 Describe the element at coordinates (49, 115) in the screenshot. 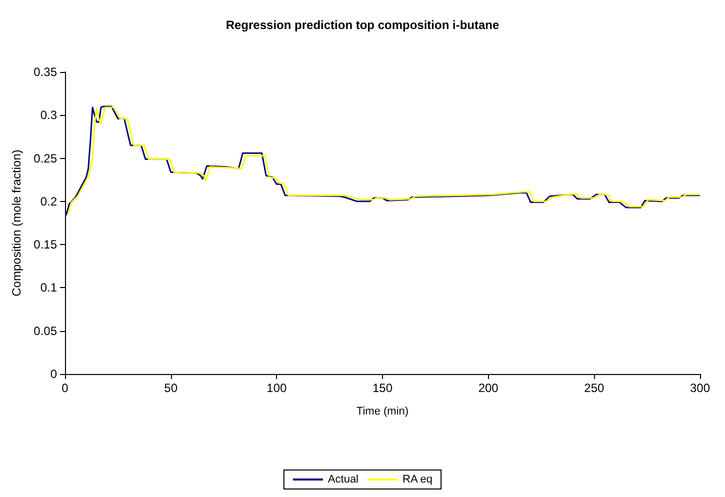

I see `y-tick-label: 0.3` at that location.